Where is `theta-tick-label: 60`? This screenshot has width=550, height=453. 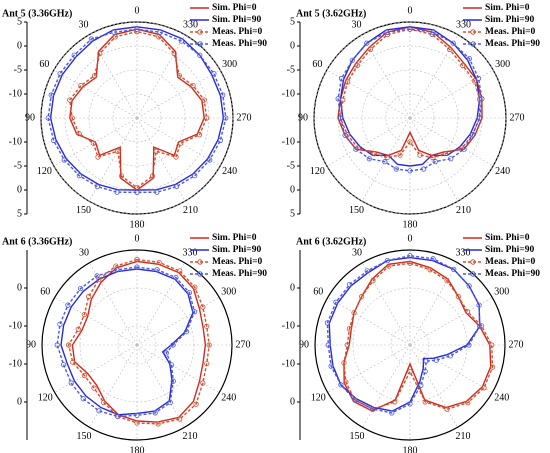
theta-tick-label: 60 is located at coordinates (317, 64).